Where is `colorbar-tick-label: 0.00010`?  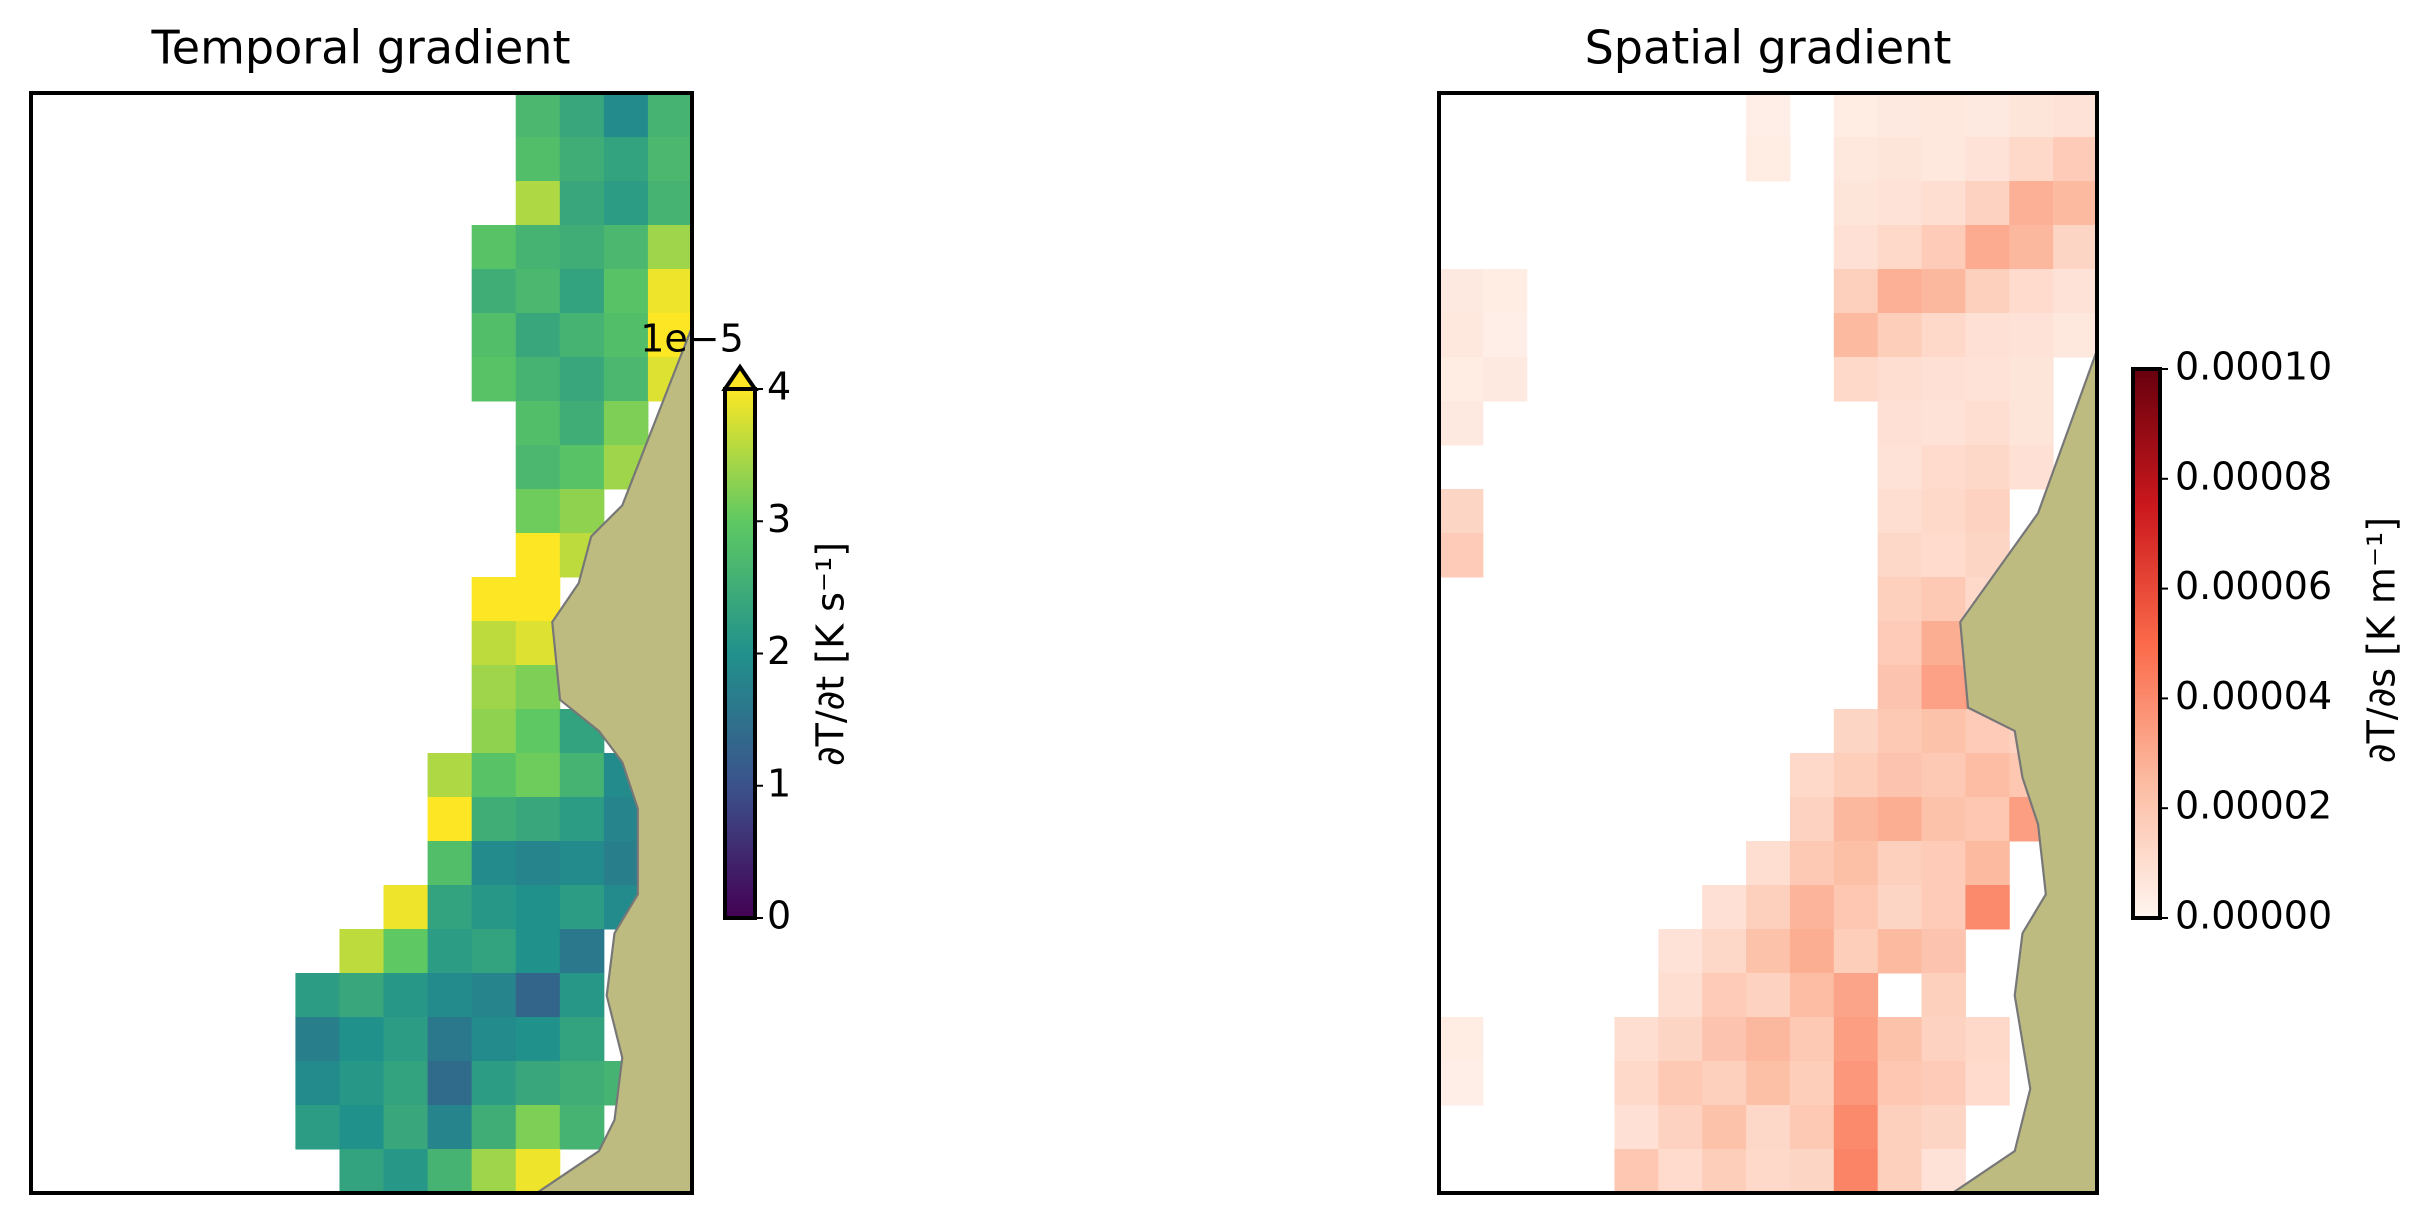 colorbar-tick-label: 0.00010 is located at coordinates (2253, 367).